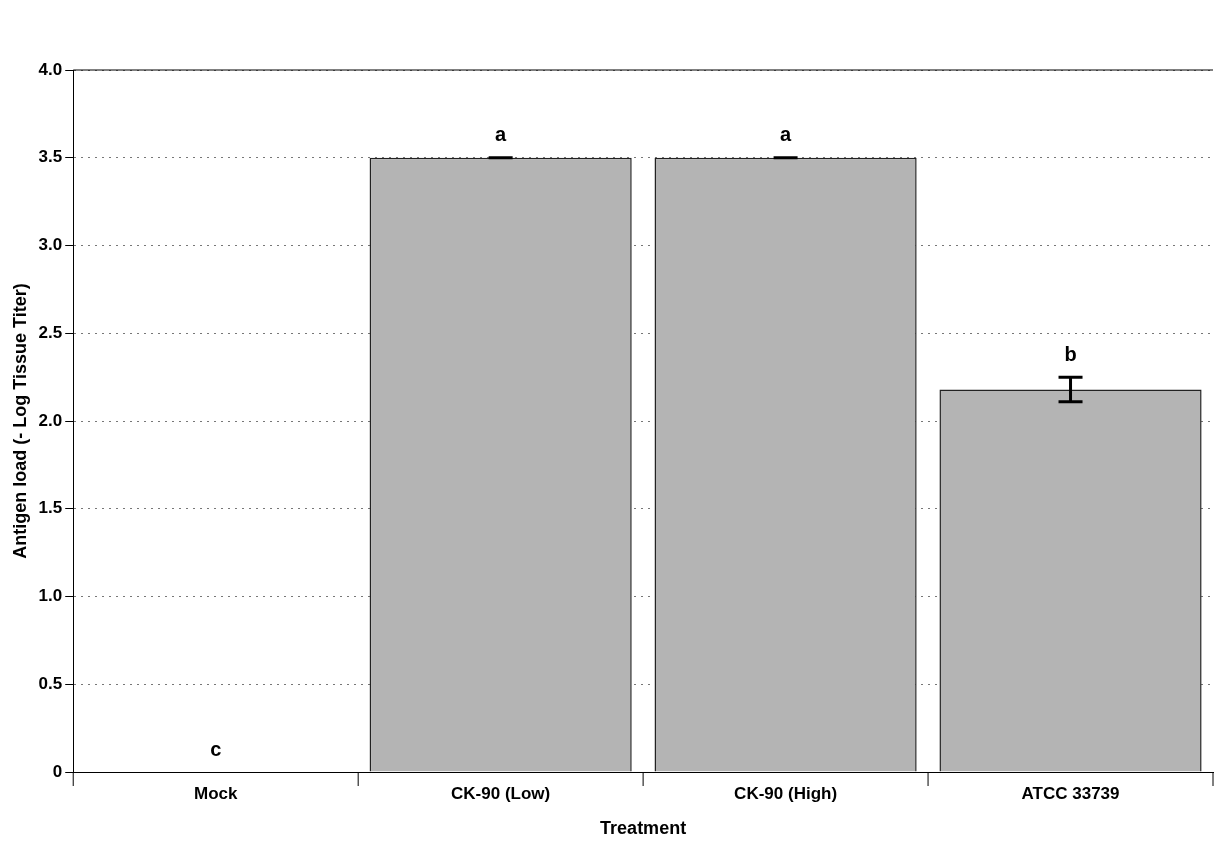 This screenshot has width=1217, height=848. I want to click on y-tick-label: 0.5, so click(50, 683).